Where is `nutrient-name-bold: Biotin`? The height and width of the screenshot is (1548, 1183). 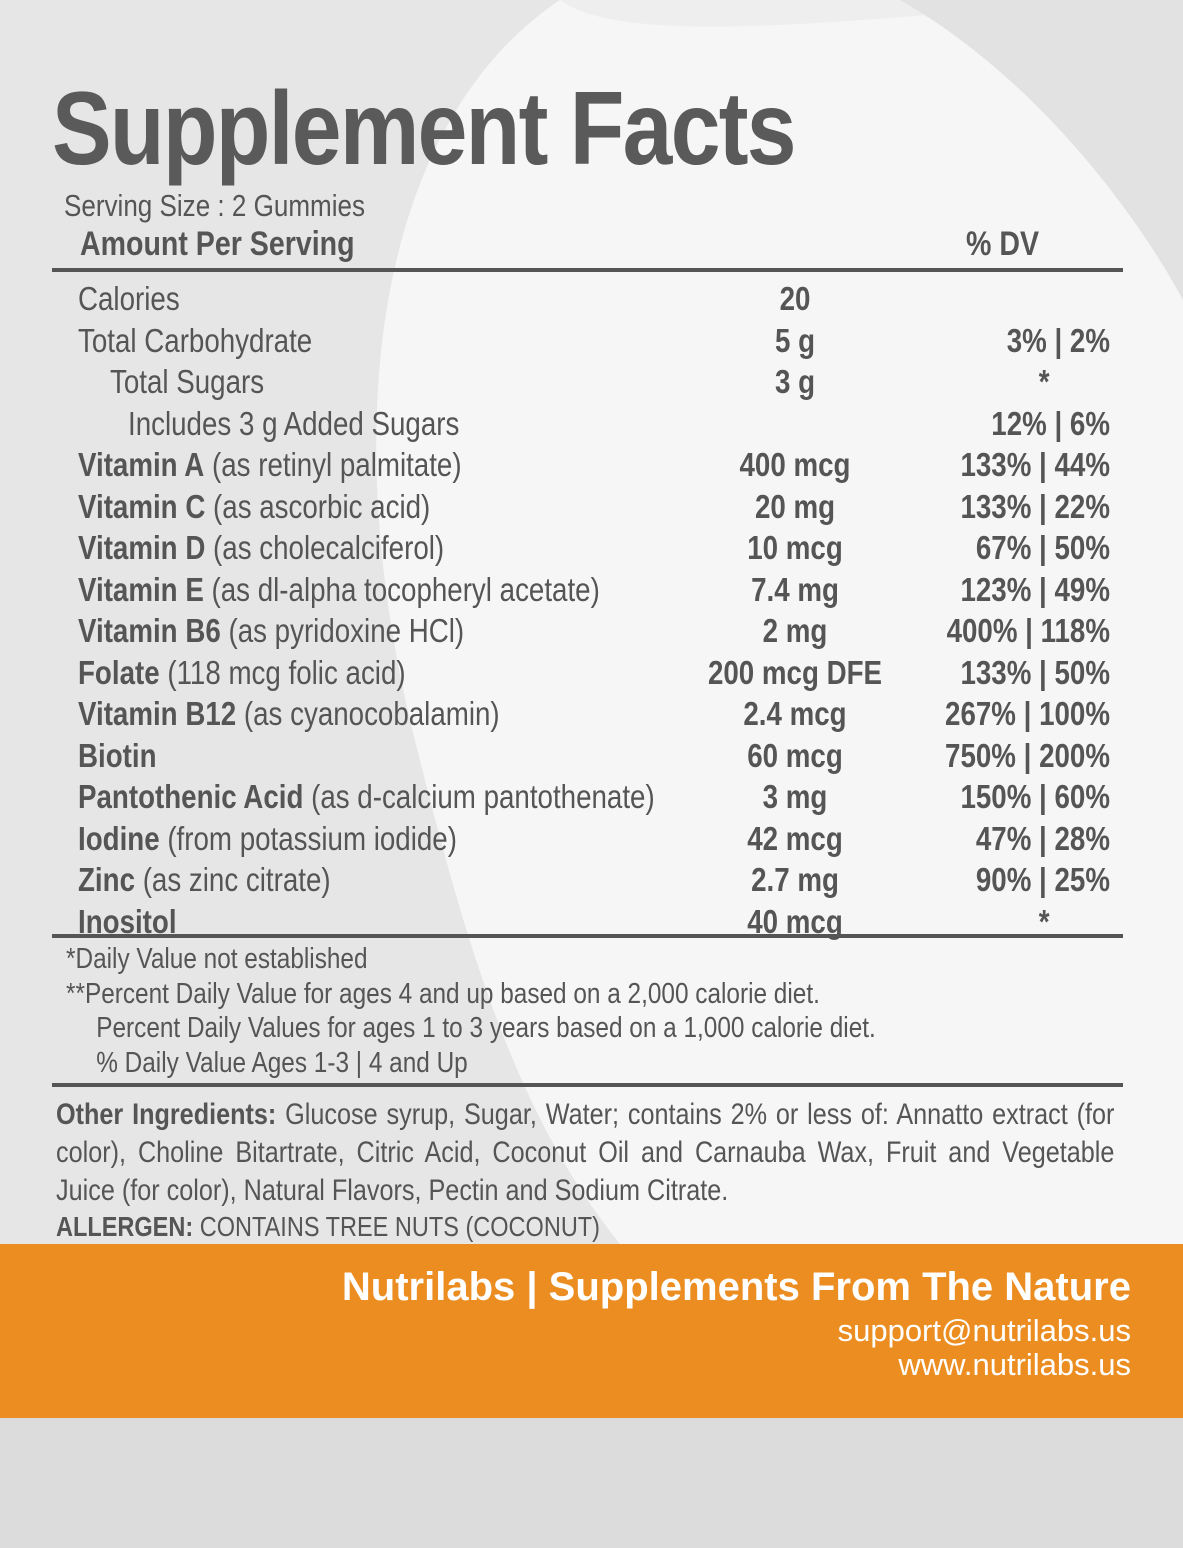 nutrient-name-bold: Biotin is located at coordinates (117, 755).